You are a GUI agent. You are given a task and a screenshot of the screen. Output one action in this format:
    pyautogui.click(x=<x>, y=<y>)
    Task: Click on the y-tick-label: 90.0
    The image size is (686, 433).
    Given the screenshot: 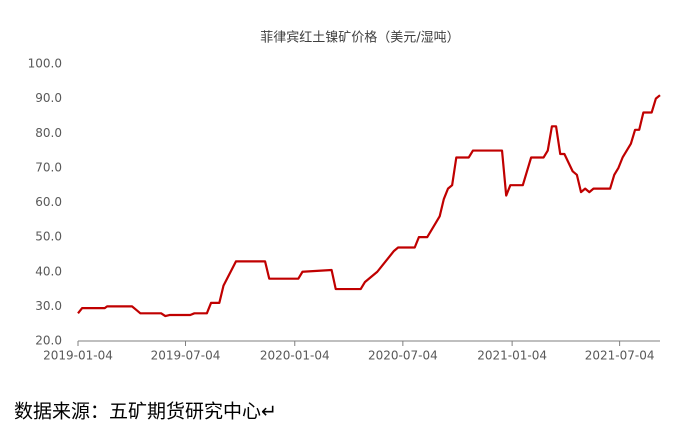 What is the action you would take?
    pyautogui.click(x=48, y=98)
    